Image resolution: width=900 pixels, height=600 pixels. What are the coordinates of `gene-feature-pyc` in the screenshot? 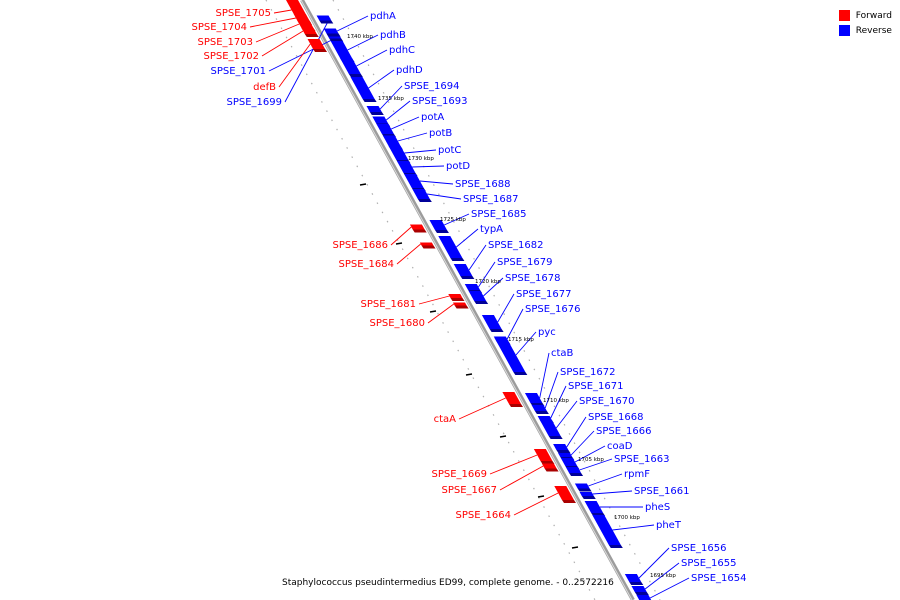 It's located at (511, 356).